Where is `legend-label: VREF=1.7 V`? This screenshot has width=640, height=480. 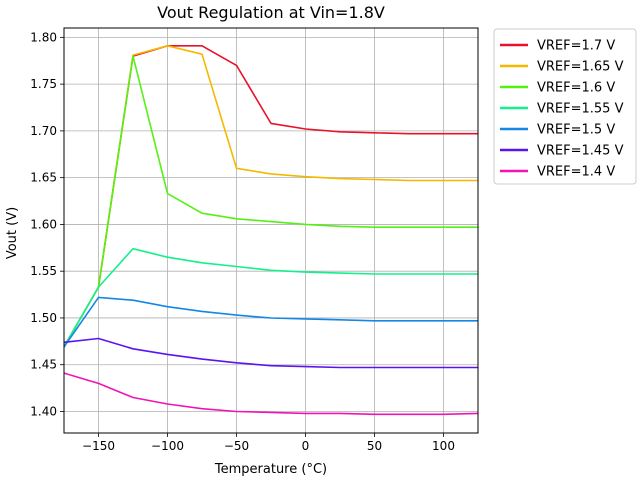
legend-label: VREF=1.7 V is located at coordinates (576, 46).